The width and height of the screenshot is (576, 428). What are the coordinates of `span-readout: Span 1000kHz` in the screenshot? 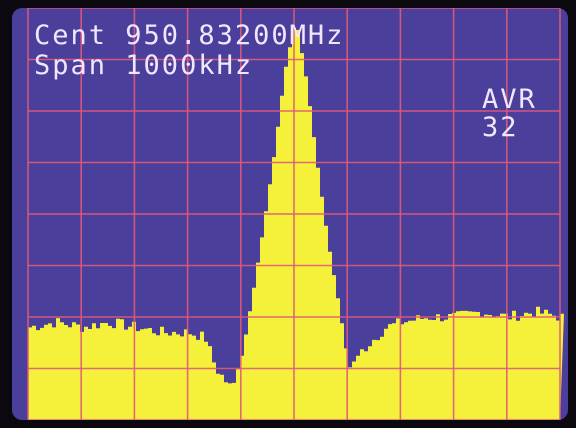 It's located at (143, 65).